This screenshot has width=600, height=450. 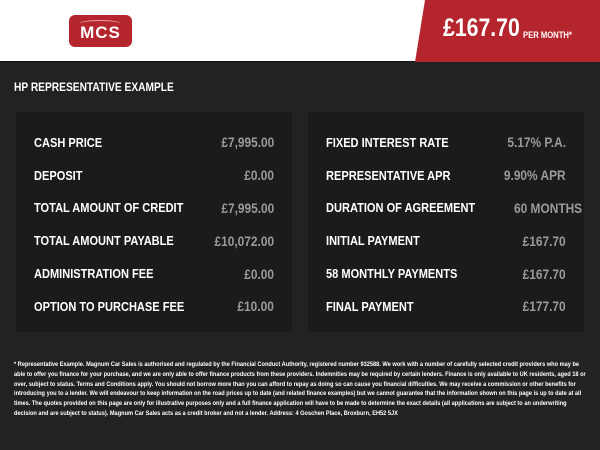 What do you see at coordinates (547, 35) in the screenshot?
I see `per-month-label: PER MONTH*` at bounding box center [547, 35].